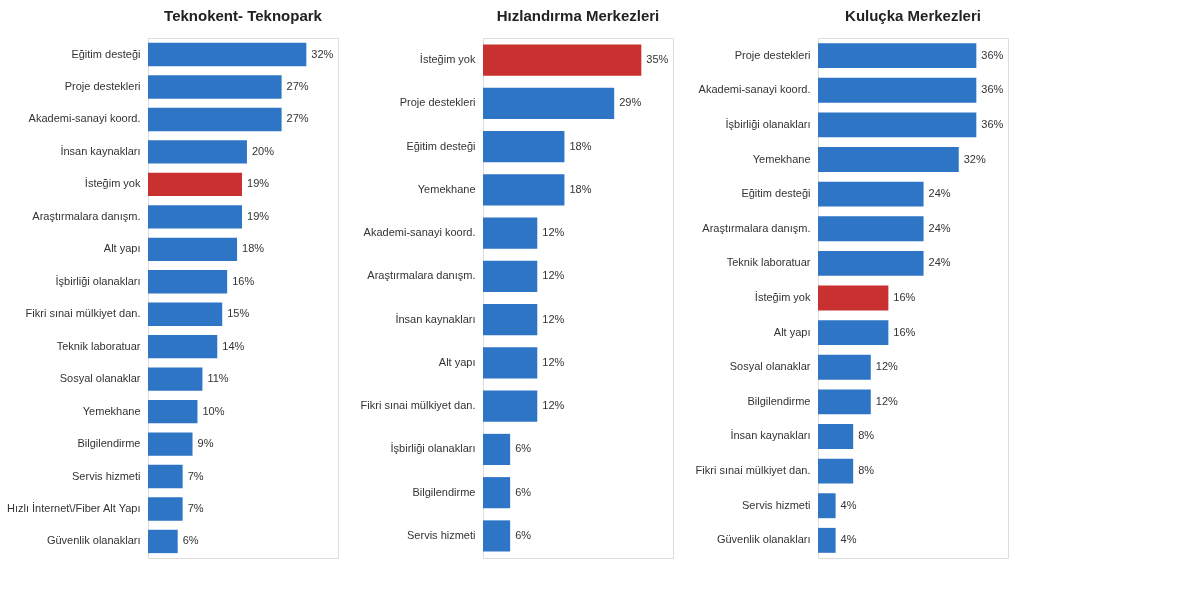 Image resolution: width=1177 pixels, height=607 pixels. I want to click on data-label: 15%, so click(238, 313).